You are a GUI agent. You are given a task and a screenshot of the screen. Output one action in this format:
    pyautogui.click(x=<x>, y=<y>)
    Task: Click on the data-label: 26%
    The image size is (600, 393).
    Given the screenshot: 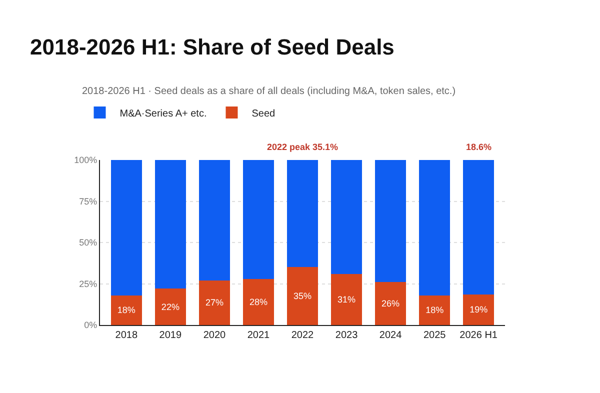 What is the action you would take?
    pyautogui.click(x=391, y=303)
    